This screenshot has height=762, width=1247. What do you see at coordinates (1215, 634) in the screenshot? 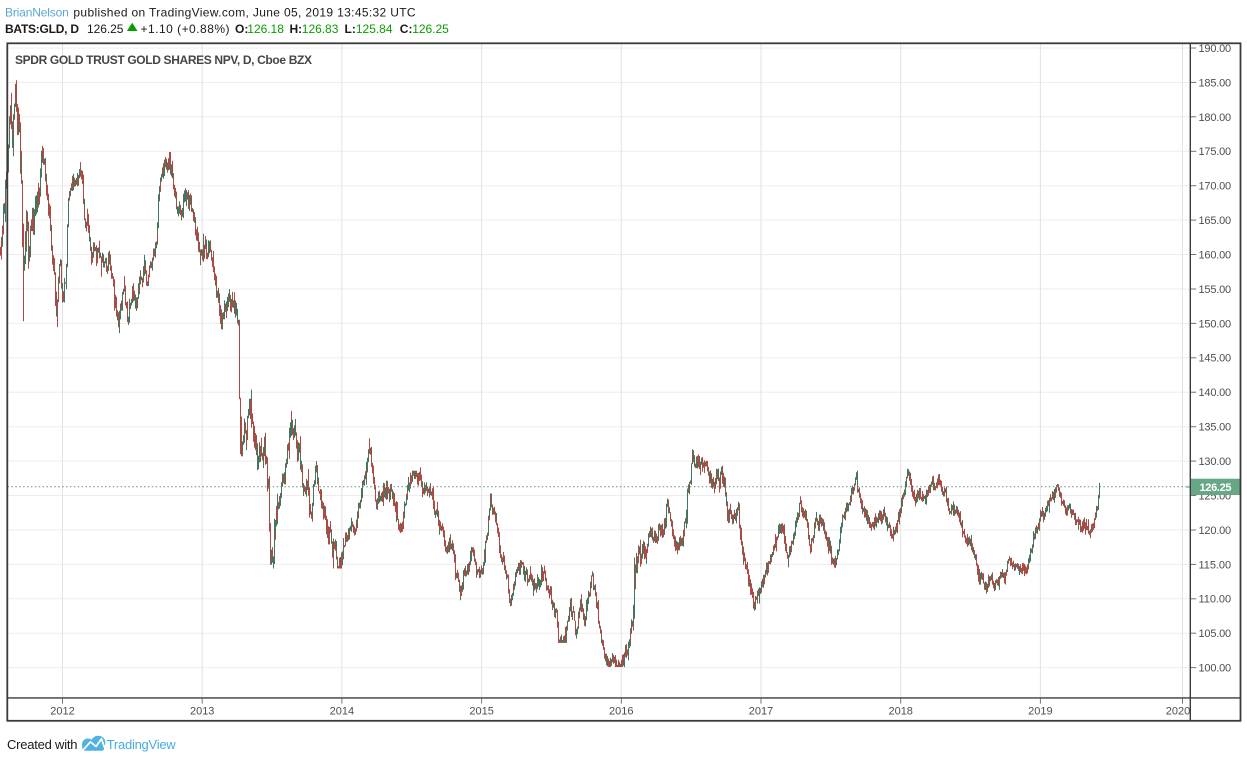
I see `svg-text: 105.00` at bounding box center [1215, 634].